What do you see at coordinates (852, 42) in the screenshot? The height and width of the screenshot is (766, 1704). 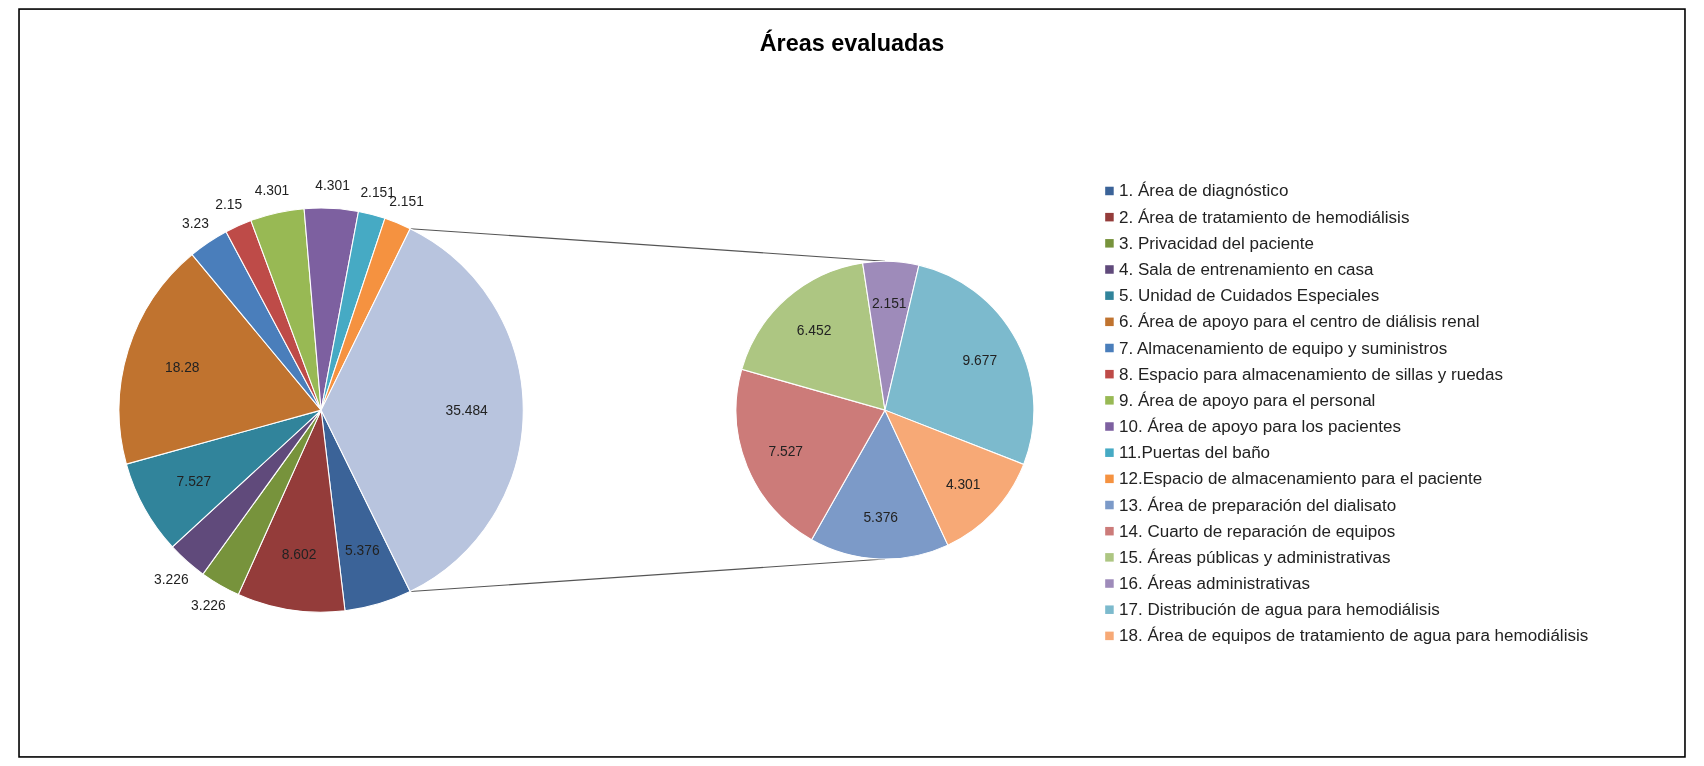 I see `chart-title: Áreas evaluadas` at bounding box center [852, 42].